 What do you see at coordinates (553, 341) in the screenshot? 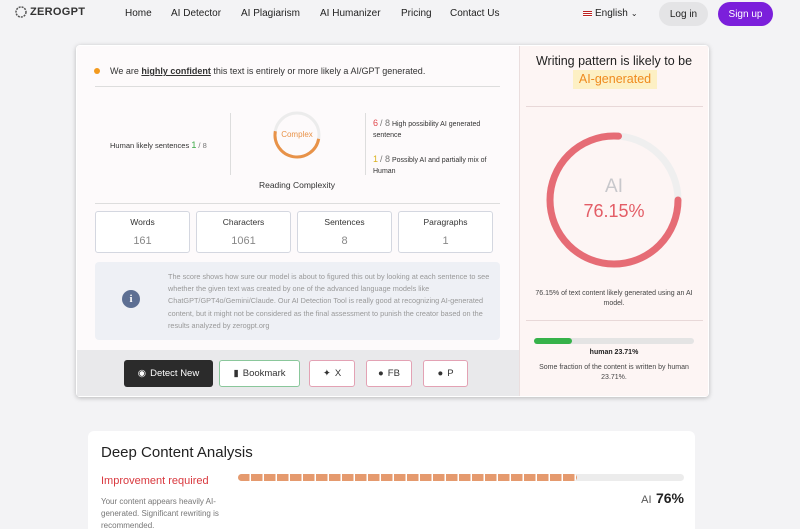
I see `human-bar-fill` at bounding box center [553, 341].